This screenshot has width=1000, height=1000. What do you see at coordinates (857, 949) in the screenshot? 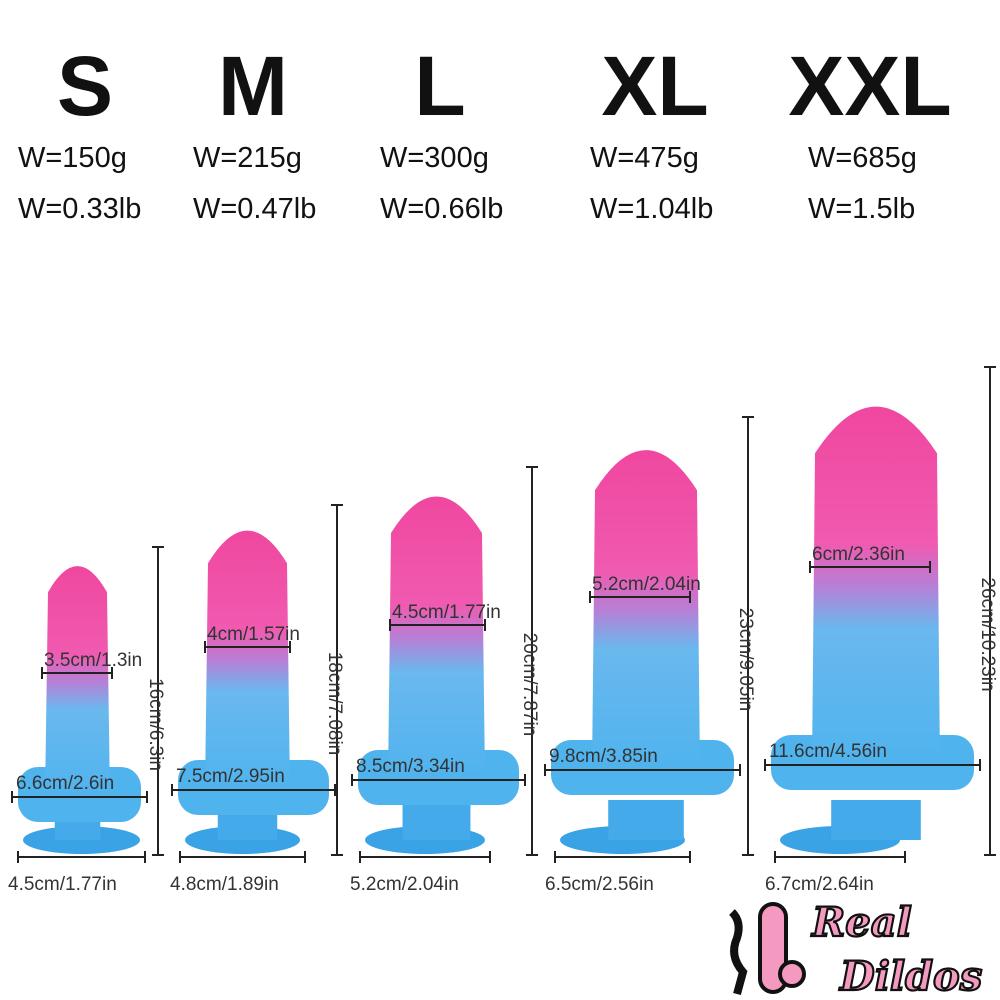
I see `brand-logo: Real Dildos` at bounding box center [857, 949].